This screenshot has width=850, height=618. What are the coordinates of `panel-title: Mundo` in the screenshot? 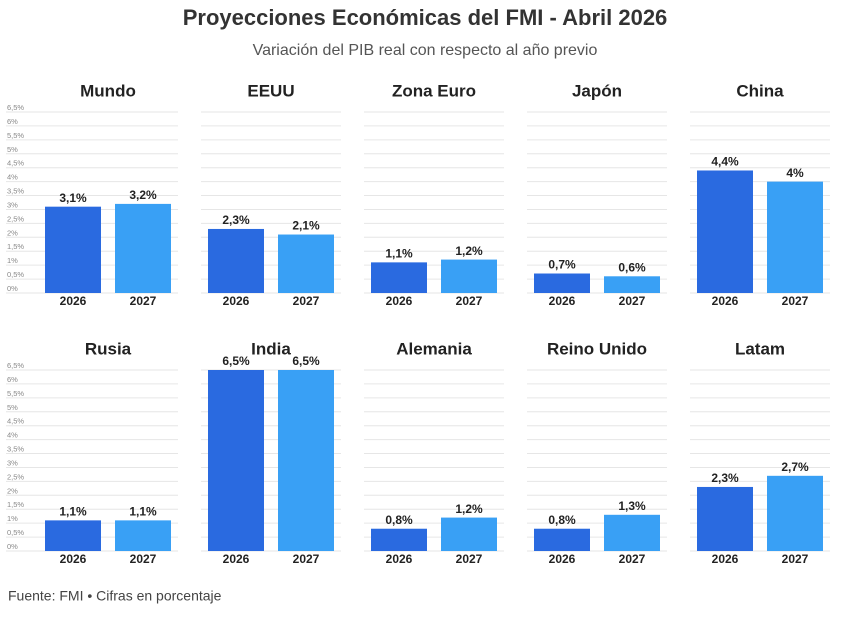 It's located at (108, 90).